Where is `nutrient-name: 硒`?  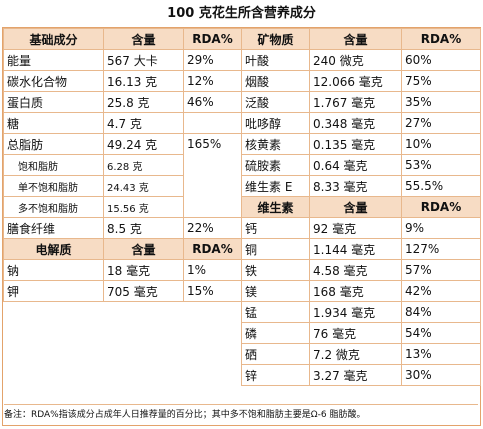
nutrient-name: 硒 is located at coordinates (275, 354).